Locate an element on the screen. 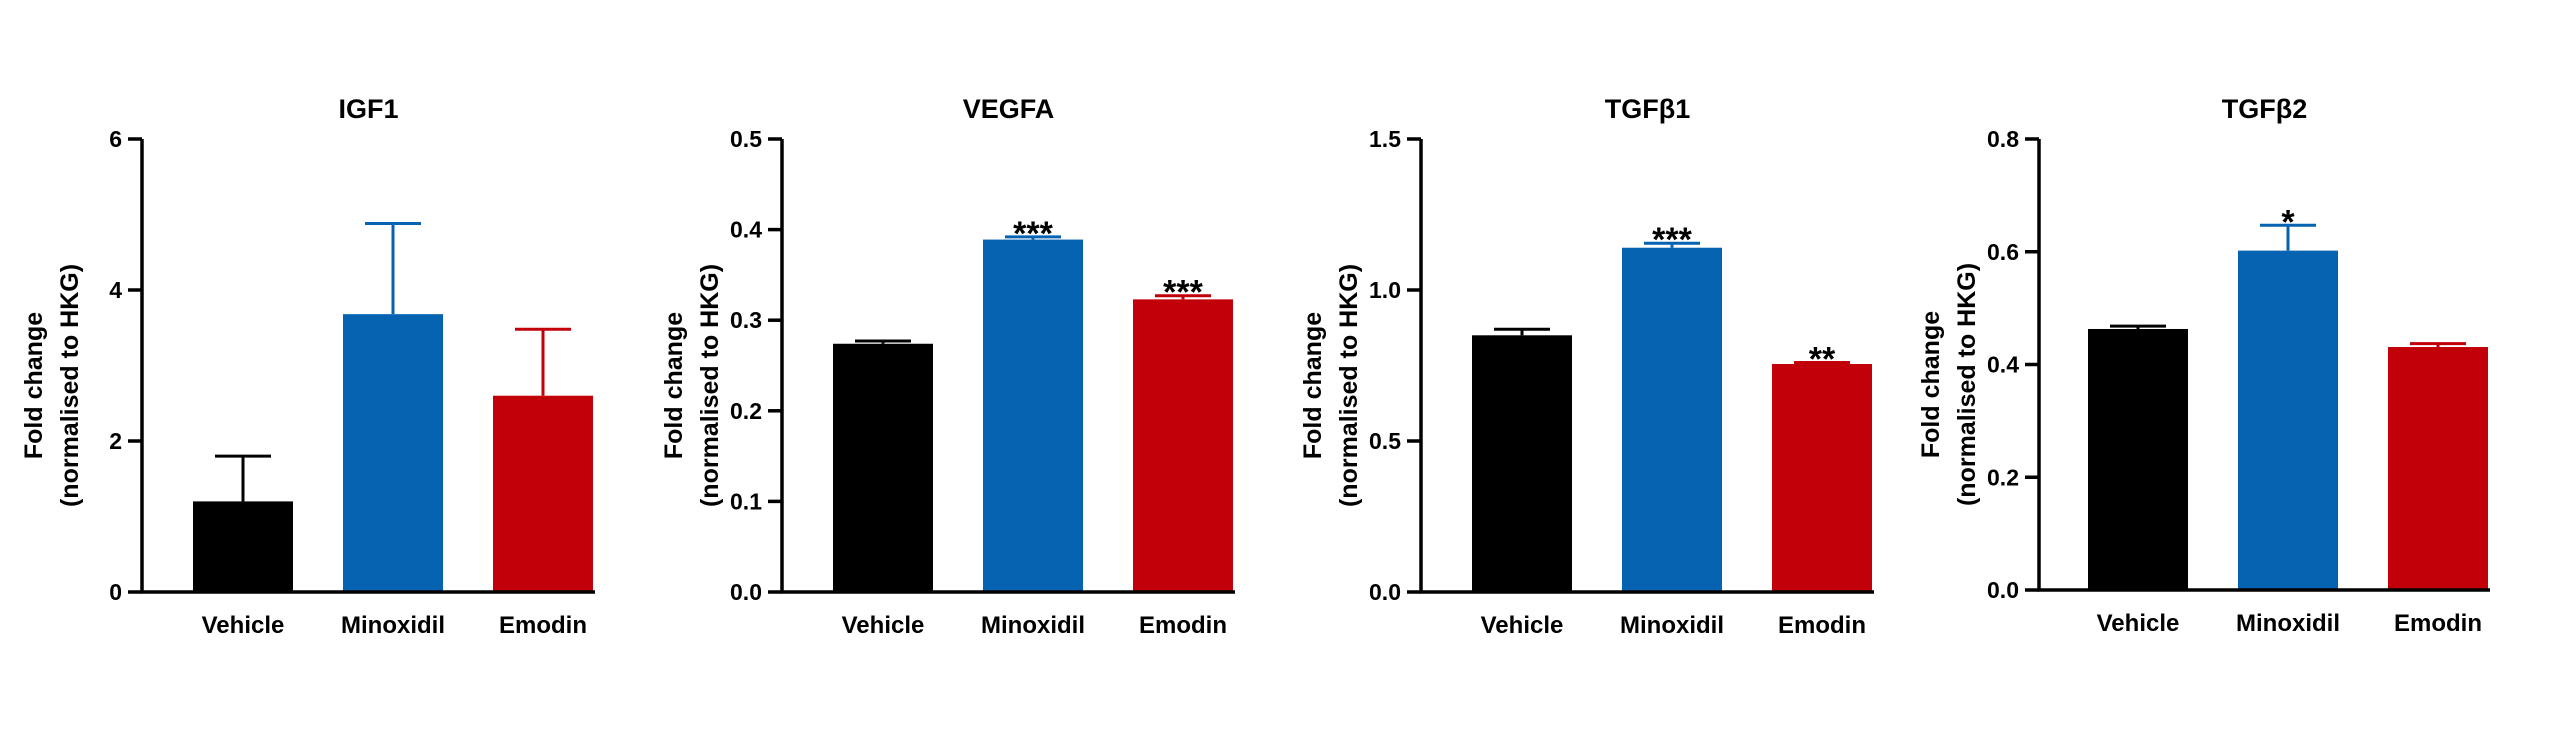 This screenshot has height=729, width=2560. significance-label: ** is located at coordinates (1822, 359).